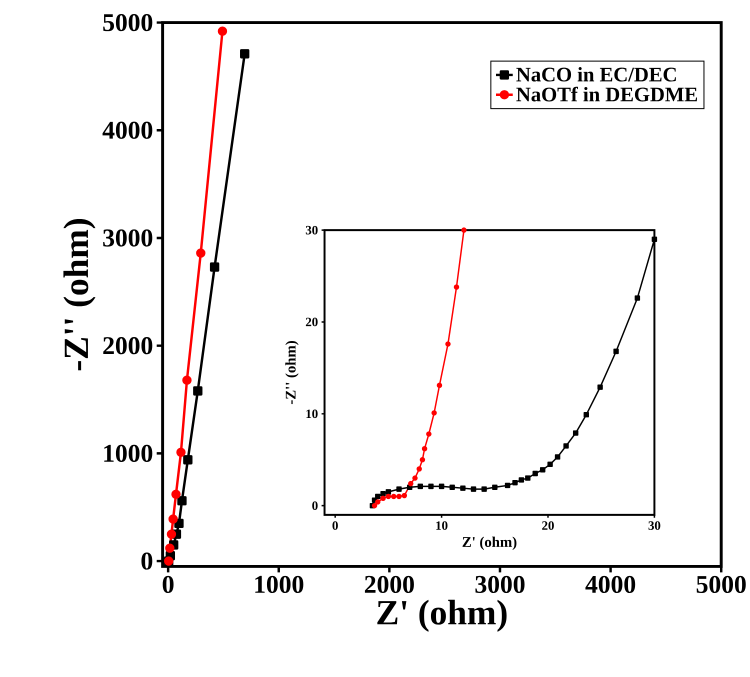 The width and height of the screenshot is (750, 677). Describe the element at coordinates (127, 345) in the screenshot. I see `y-tick-label: 2000` at that location.